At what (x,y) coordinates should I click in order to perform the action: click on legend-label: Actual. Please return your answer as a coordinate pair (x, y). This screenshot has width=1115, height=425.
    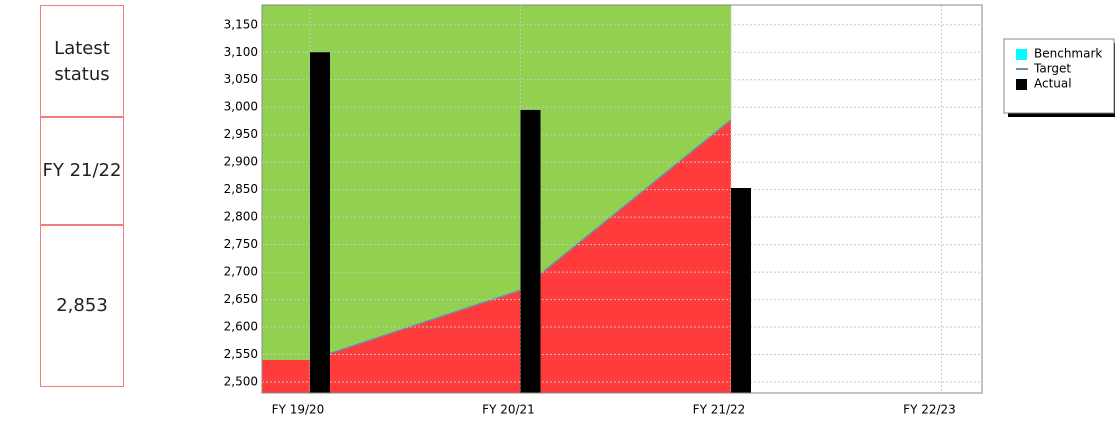
    Looking at the image, I should click on (1053, 84).